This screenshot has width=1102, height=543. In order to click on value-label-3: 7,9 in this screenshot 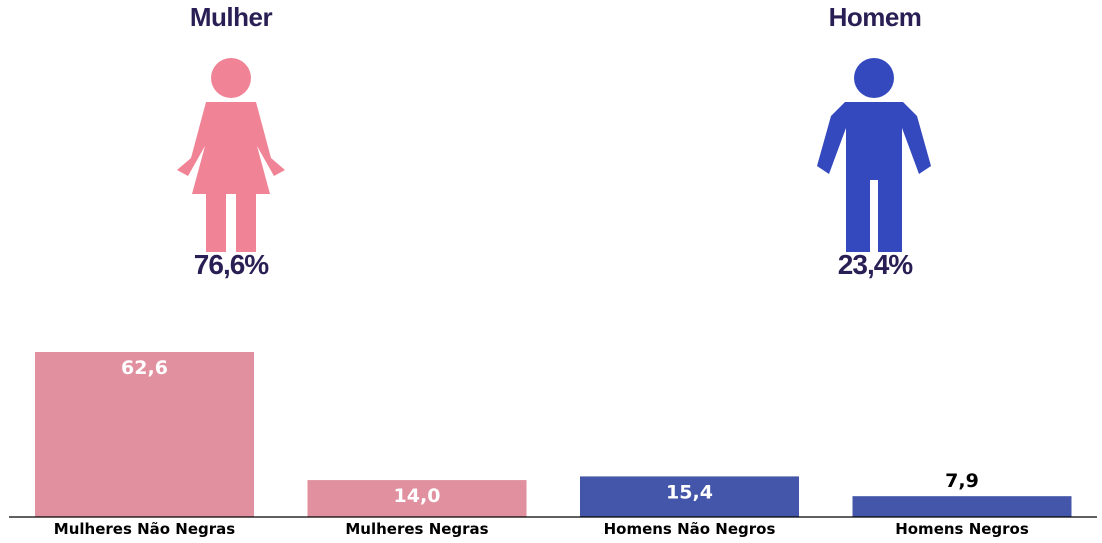, I will do `click(962, 481)`.